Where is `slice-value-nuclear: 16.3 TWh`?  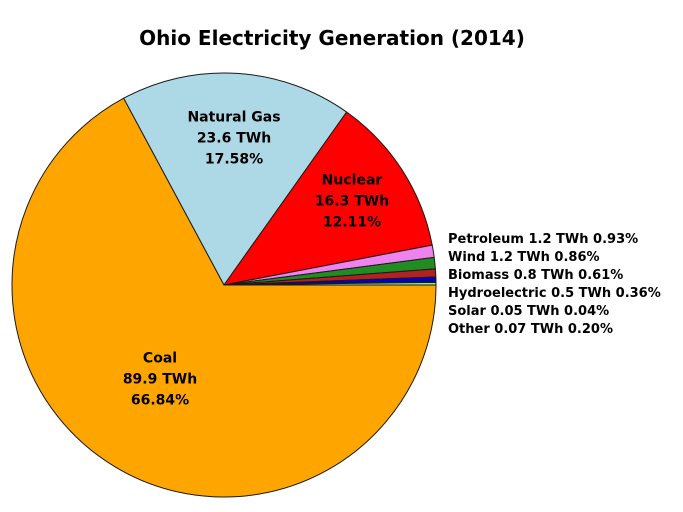 slice-value-nuclear: 16.3 TWh is located at coordinates (352, 201).